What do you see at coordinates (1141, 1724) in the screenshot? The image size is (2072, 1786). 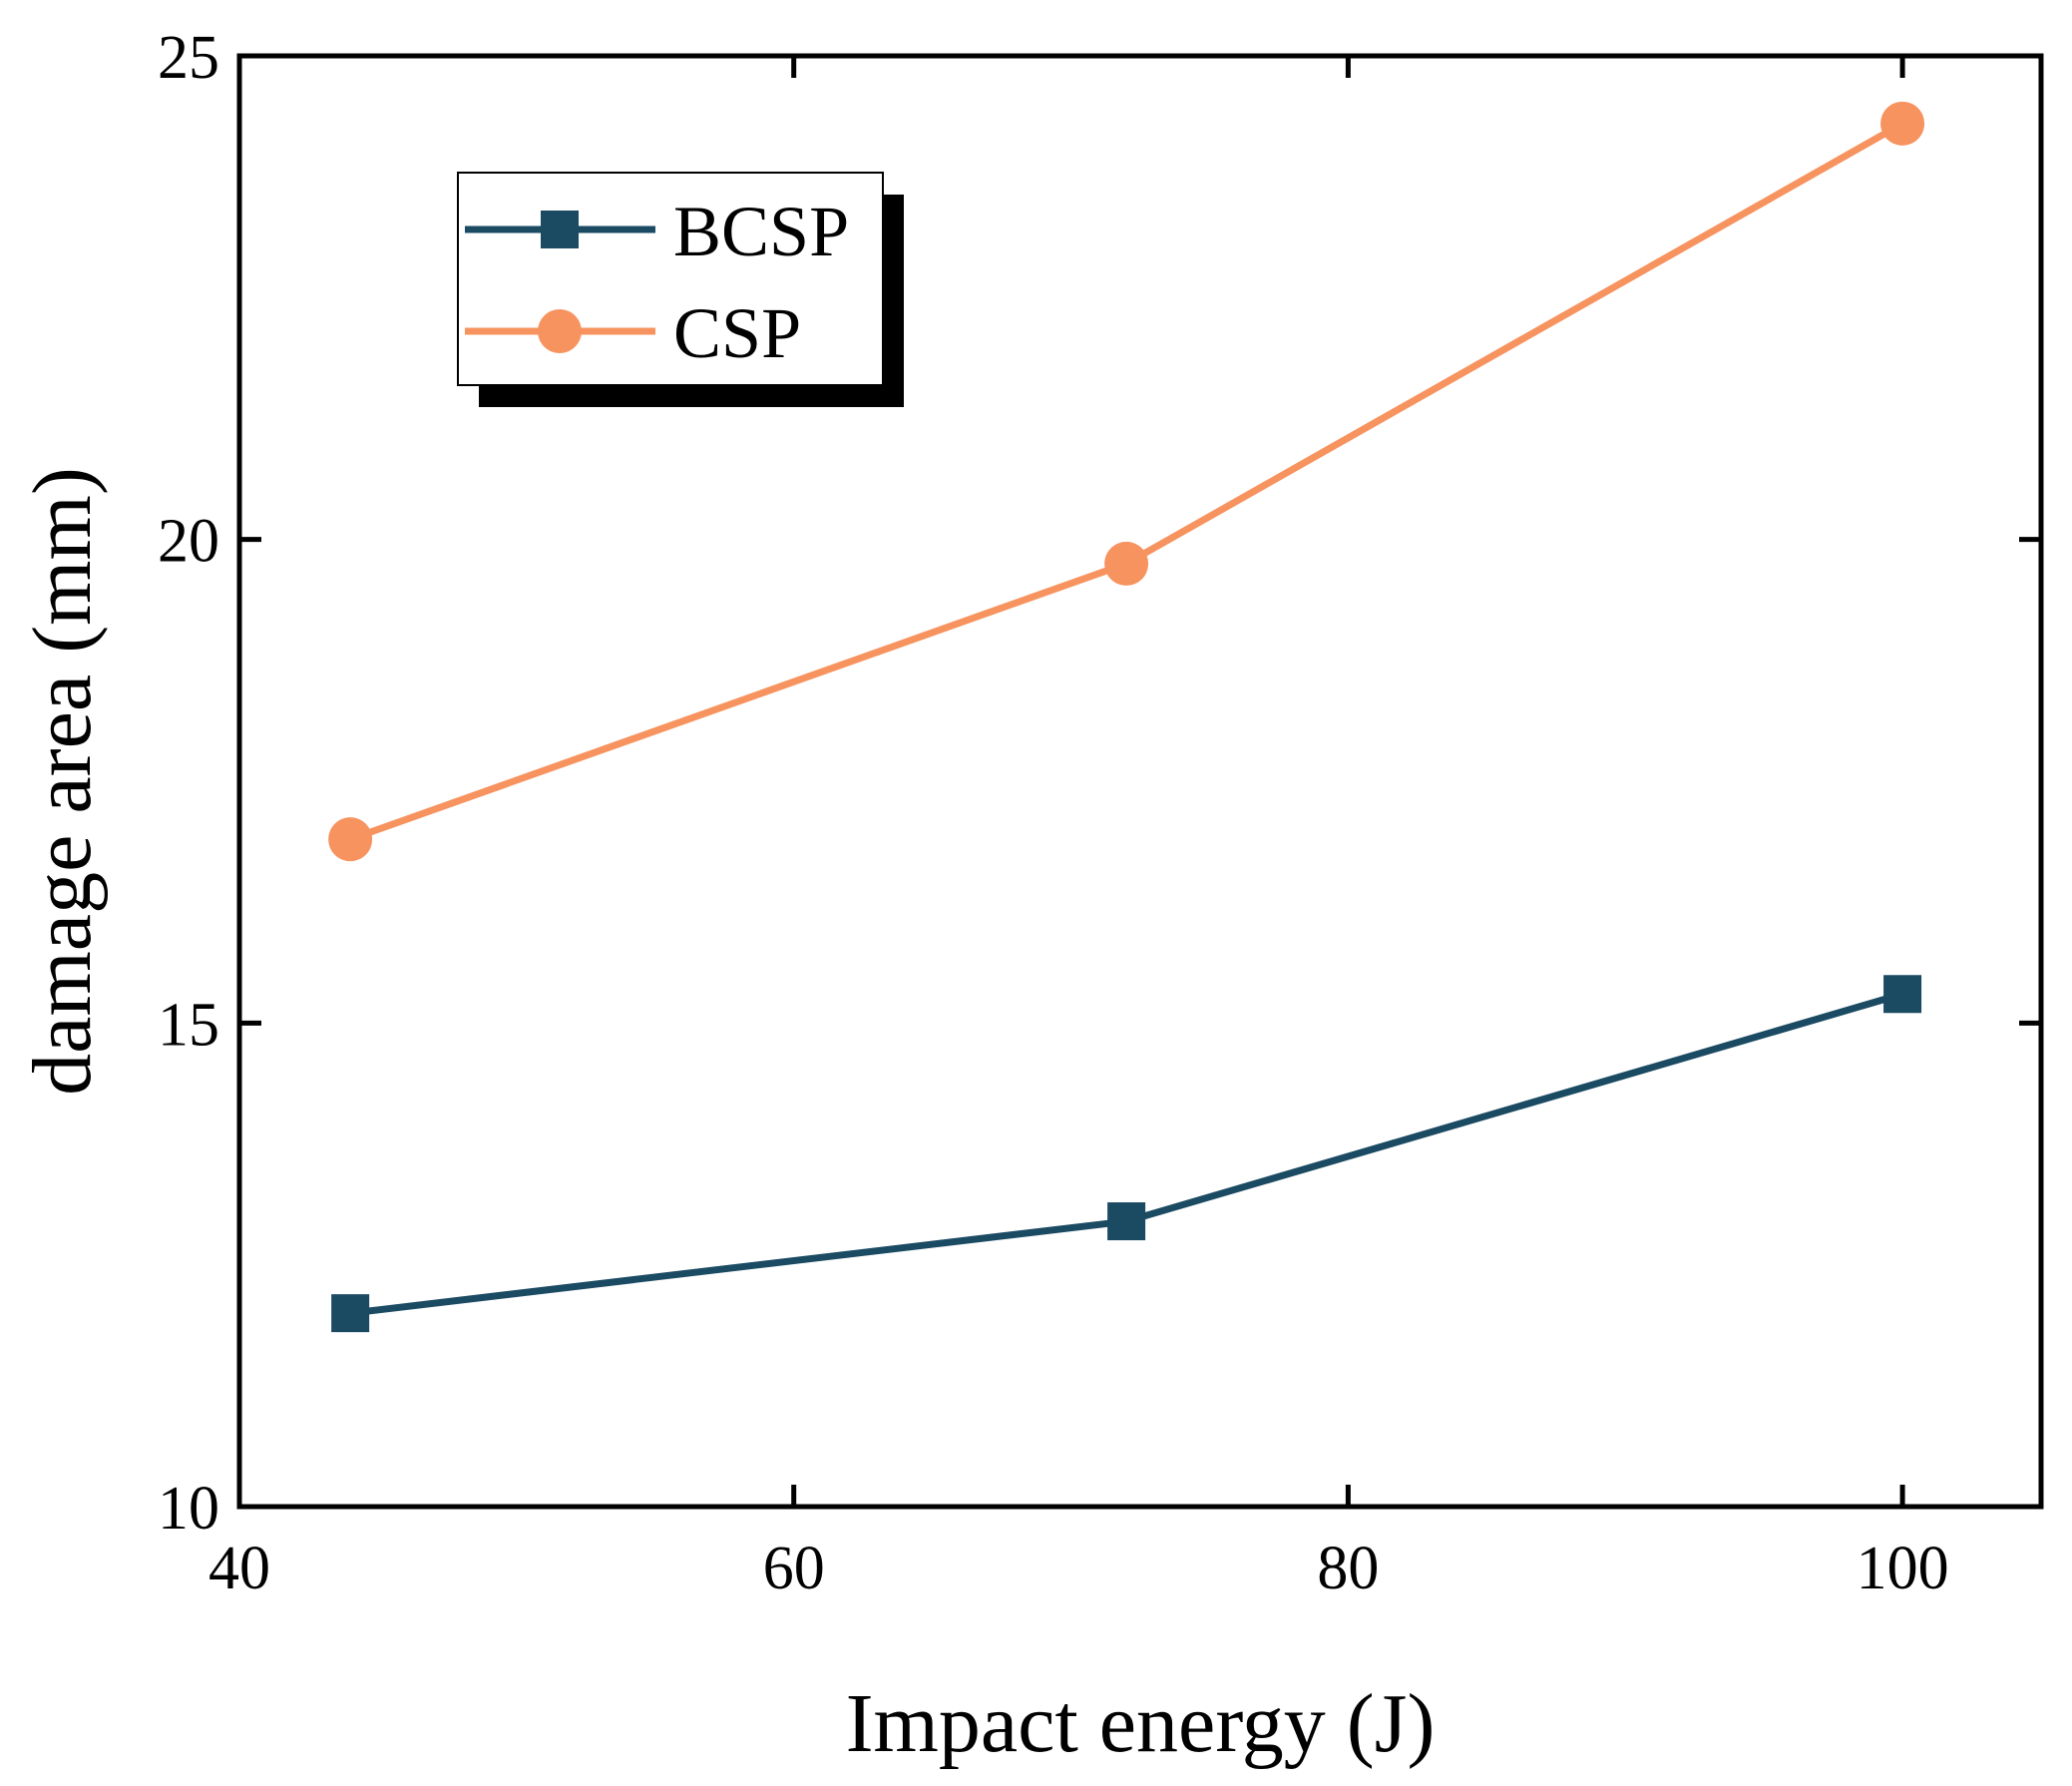 I see `x-axis-title: Impact energy (J)` at bounding box center [1141, 1724].